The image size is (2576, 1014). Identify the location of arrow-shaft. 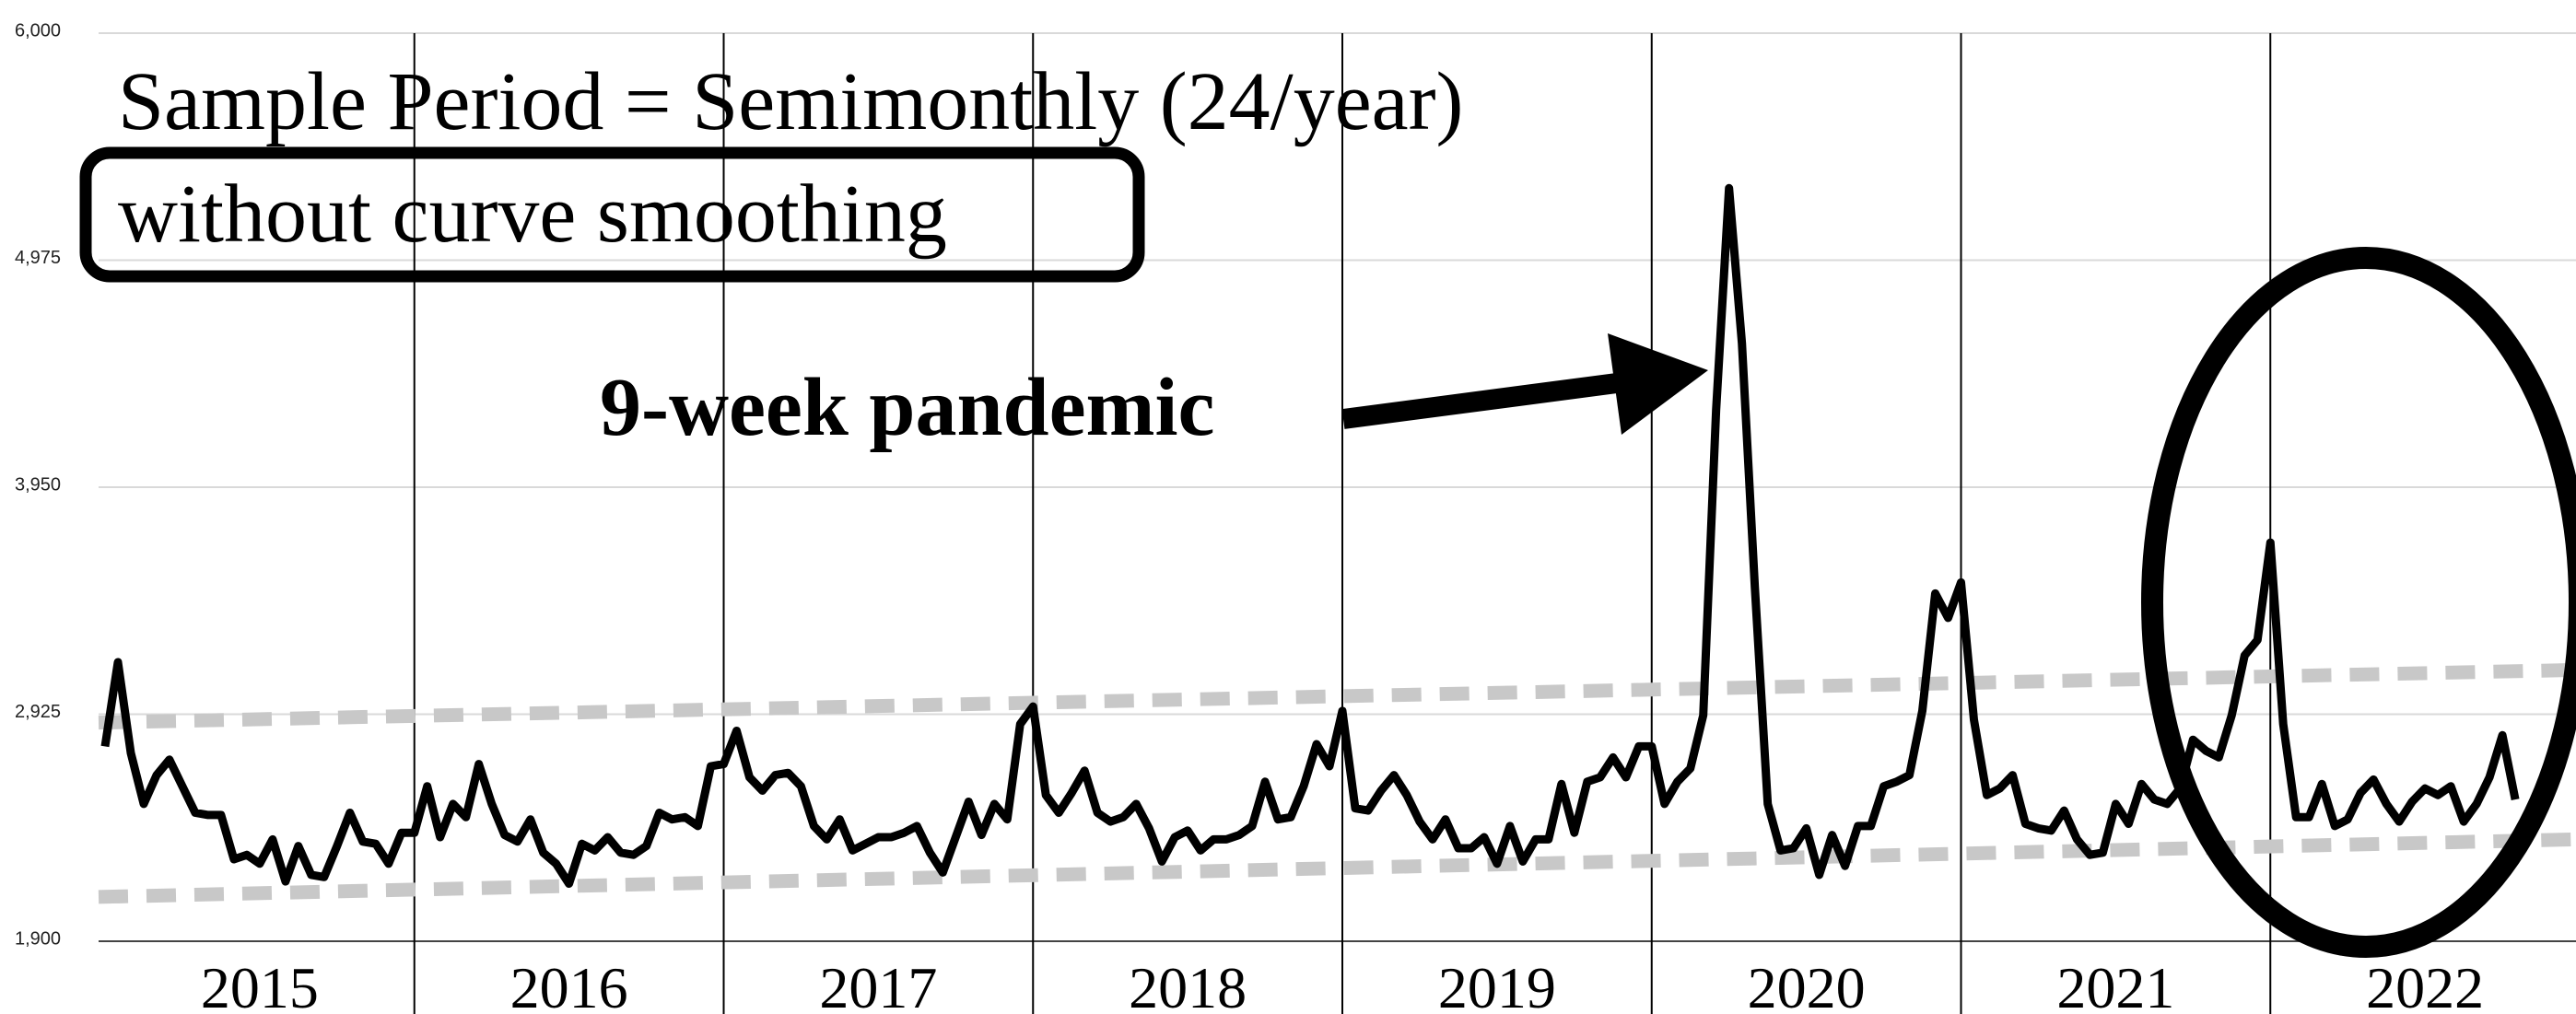
(1487, 400).